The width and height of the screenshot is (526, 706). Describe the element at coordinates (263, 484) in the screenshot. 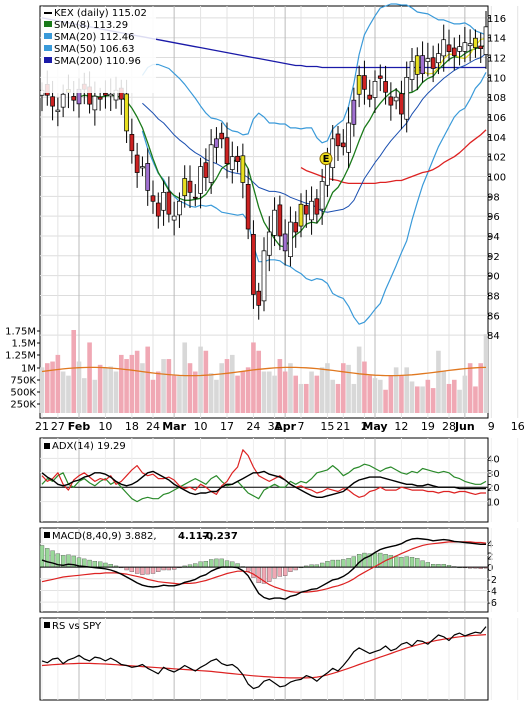

I see `adx-line` at that location.